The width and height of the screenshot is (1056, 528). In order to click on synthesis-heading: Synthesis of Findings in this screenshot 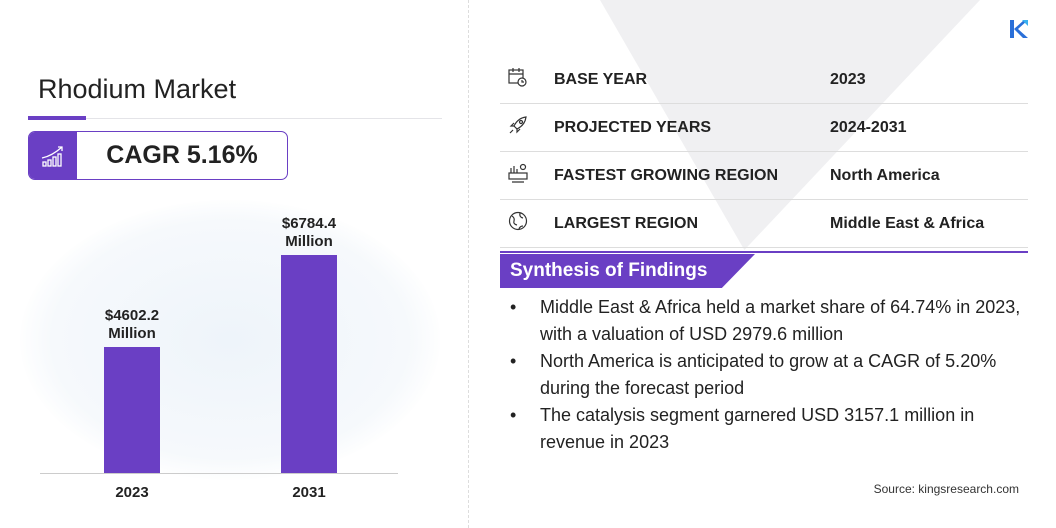, I will do `click(627, 271)`.